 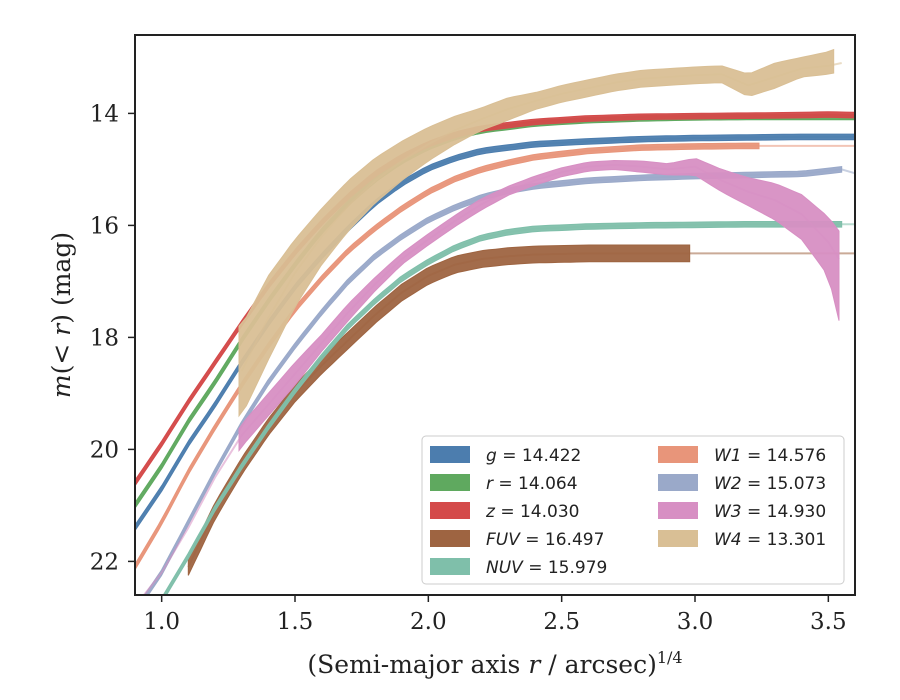 What do you see at coordinates (104, 562) in the screenshot?
I see `y-tick-label: 22` at bounding box center [104, 562].